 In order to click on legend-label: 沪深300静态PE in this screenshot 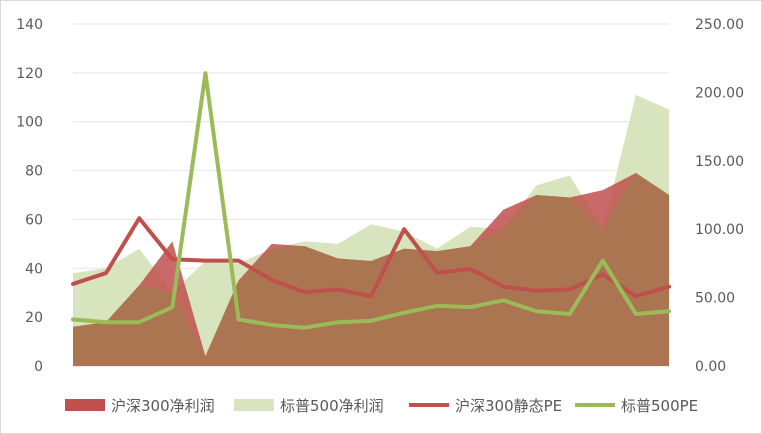, I will do `click(508, 406)`.